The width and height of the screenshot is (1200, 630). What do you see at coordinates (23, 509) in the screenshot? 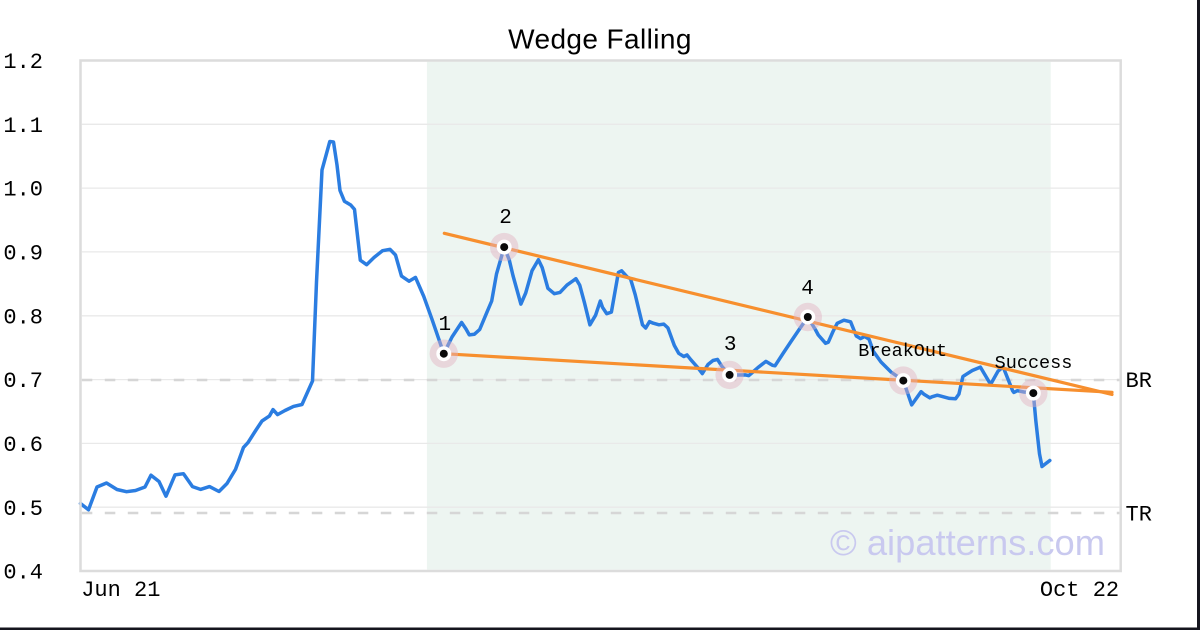
I see `svg-text: 0.5` at bounding box center [23, 509].